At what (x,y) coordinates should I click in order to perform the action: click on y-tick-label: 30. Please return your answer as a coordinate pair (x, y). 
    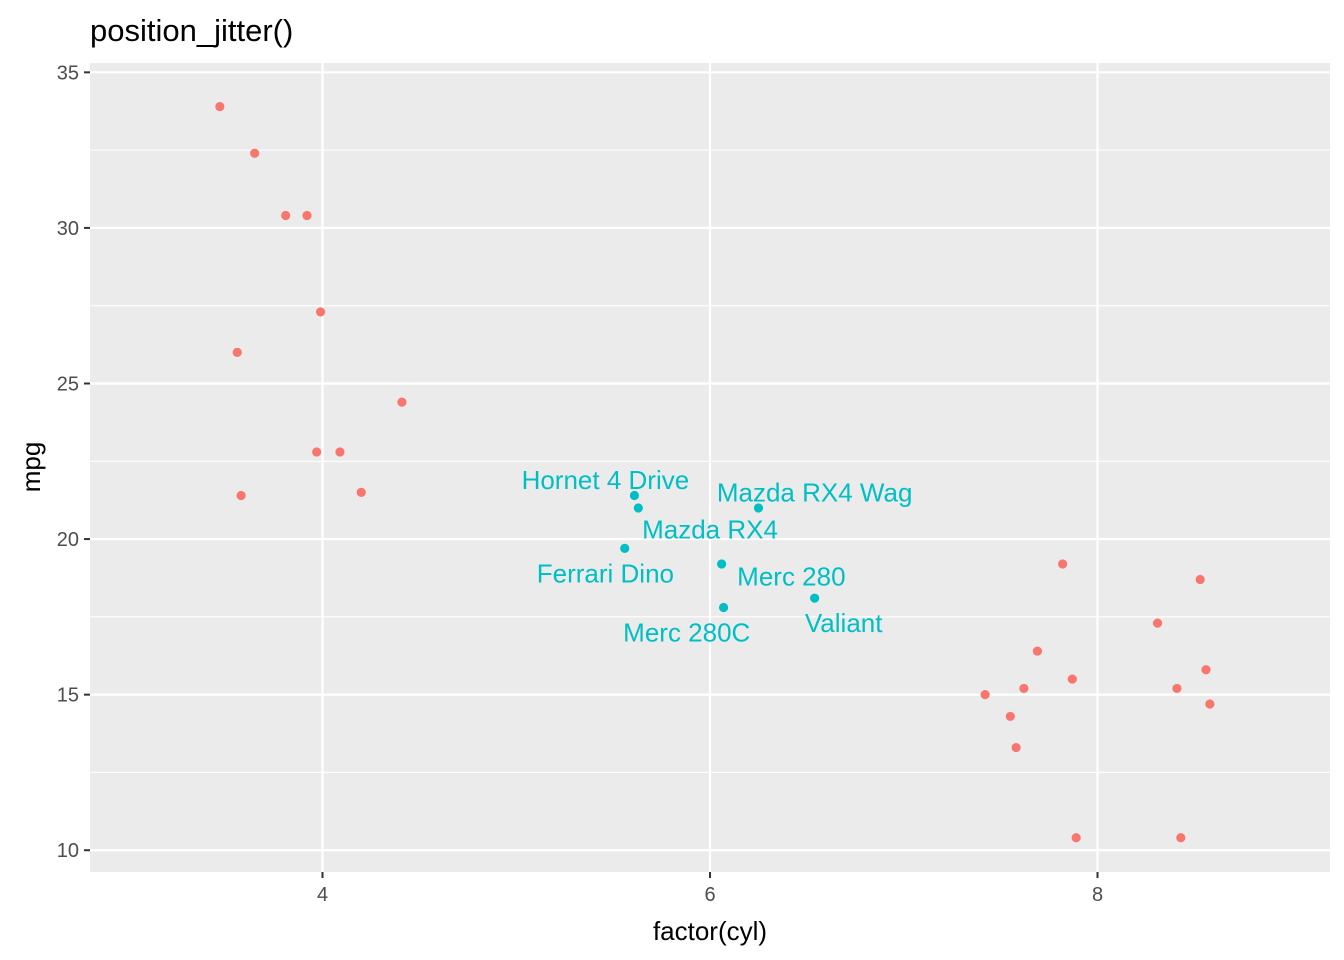
    Looking at the image, I should click on (68, 229).